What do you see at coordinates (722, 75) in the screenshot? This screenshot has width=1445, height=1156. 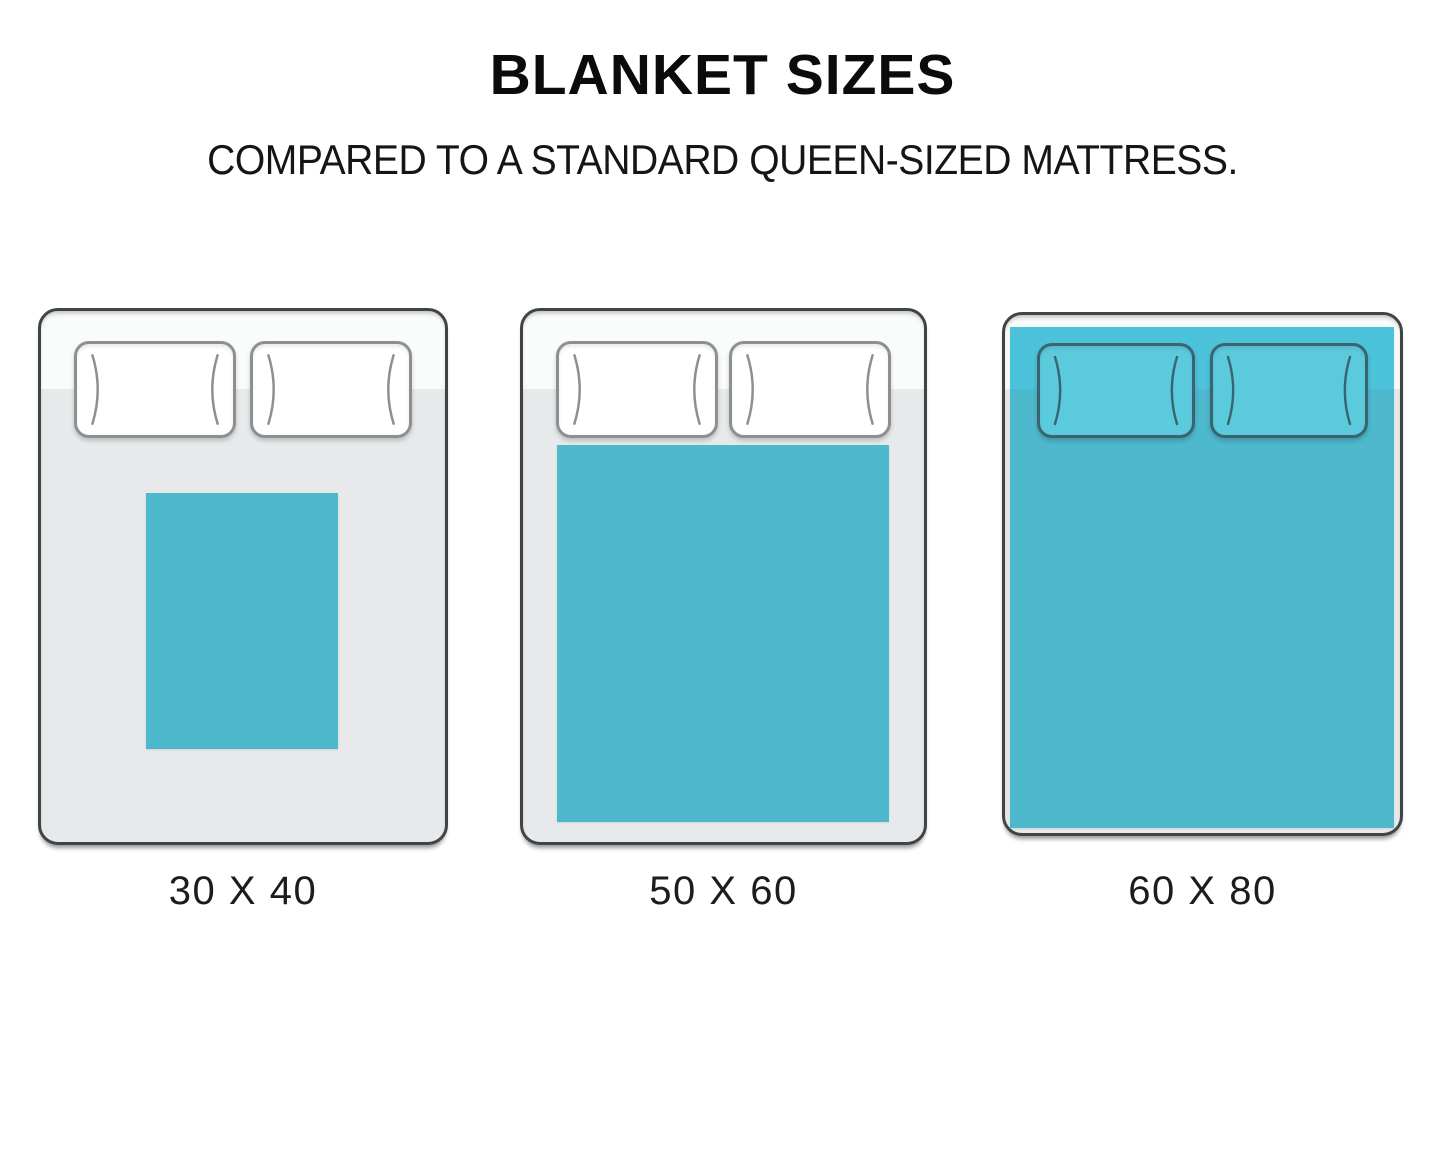 I see `page-title: BLANKET SIZES` at bounding box center [722, 75].